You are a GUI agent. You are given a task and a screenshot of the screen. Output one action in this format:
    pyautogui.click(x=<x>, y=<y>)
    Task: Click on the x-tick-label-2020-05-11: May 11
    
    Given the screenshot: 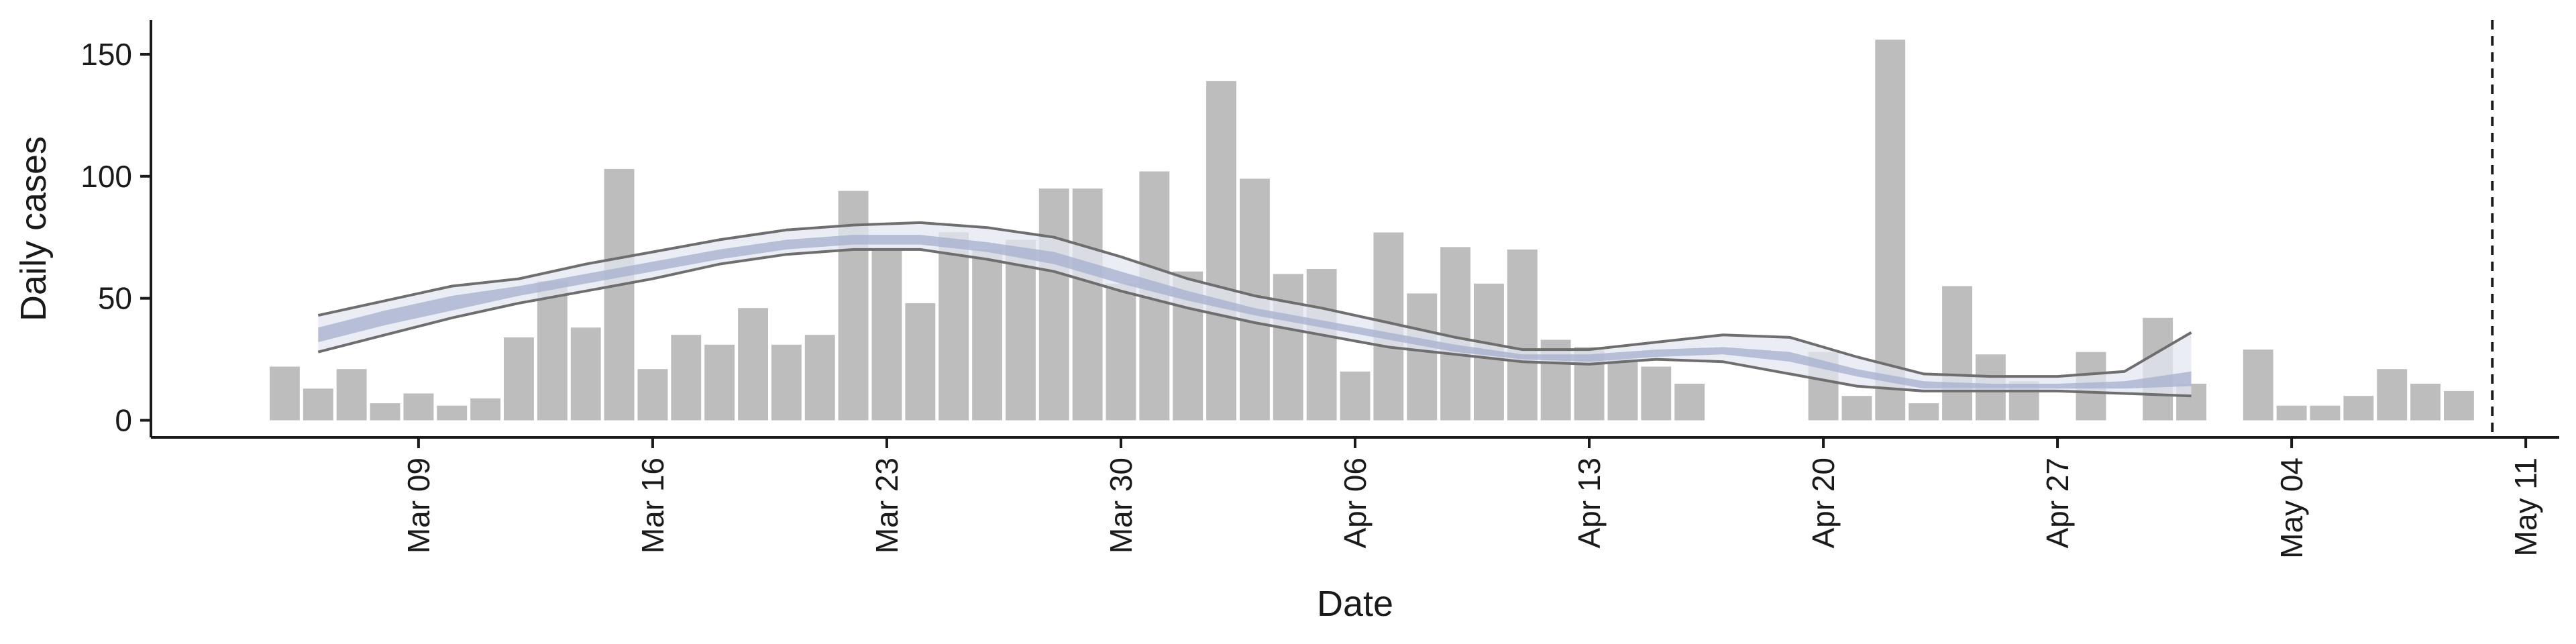 What is the action you would take?
    pyautogui.click(x=2525, y=507)
    